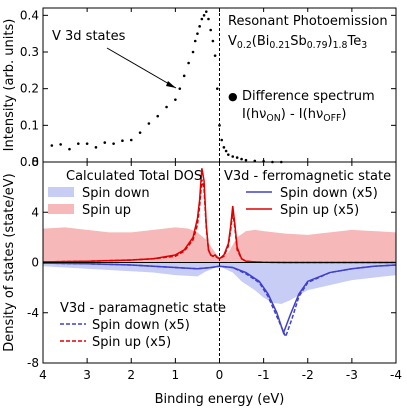 The height and width of the screenshot is (409, 407). What do you see at coordinates (116, 193) in the screenshot?
I see `legend-label-calc: Spin down` at bounding box center [116, 193].